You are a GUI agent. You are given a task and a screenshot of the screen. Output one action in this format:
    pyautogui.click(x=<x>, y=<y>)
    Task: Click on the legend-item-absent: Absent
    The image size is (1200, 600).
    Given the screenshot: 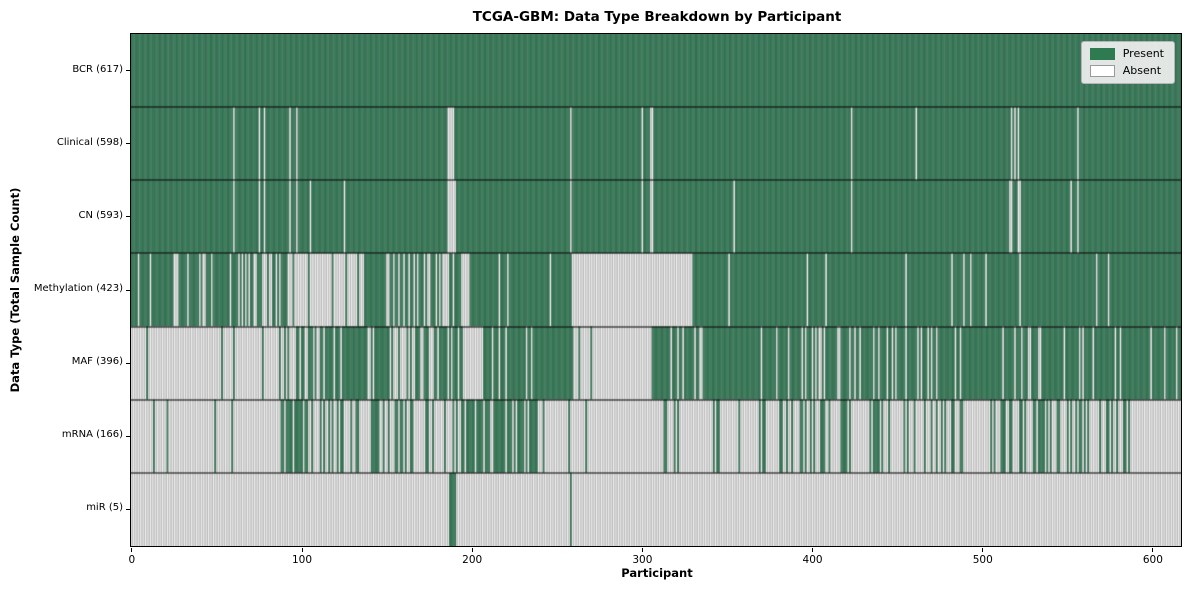 What is the action you would take?
    pyautogui.click(x=1126, y=70)
    